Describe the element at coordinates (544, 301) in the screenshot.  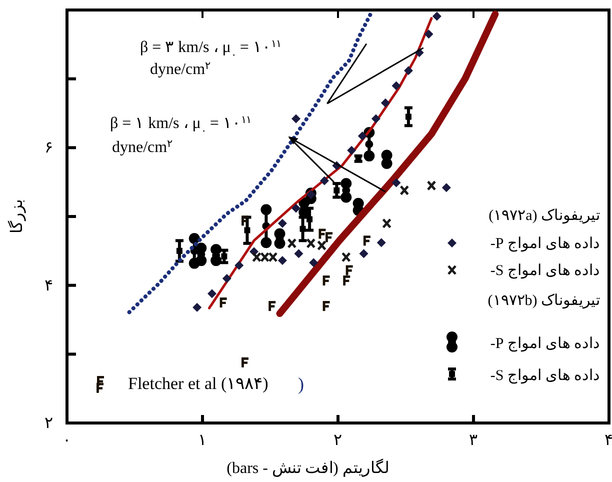
I see `annotation: تیریفوناک (۱۹۷۲b)` at that location.